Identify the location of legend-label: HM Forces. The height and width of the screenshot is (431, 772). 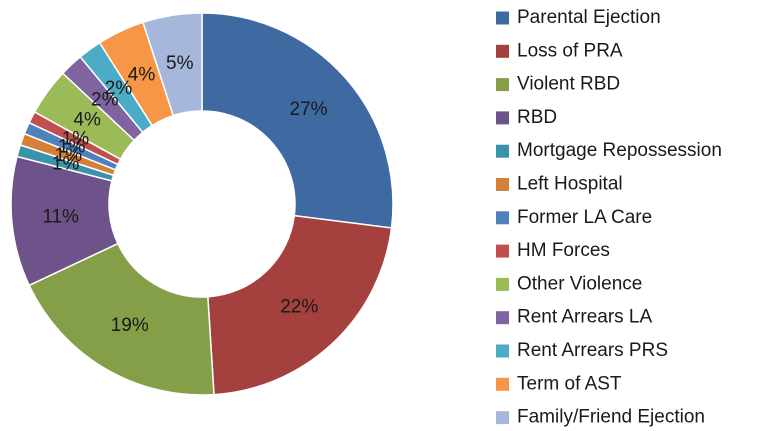
(563, 250).